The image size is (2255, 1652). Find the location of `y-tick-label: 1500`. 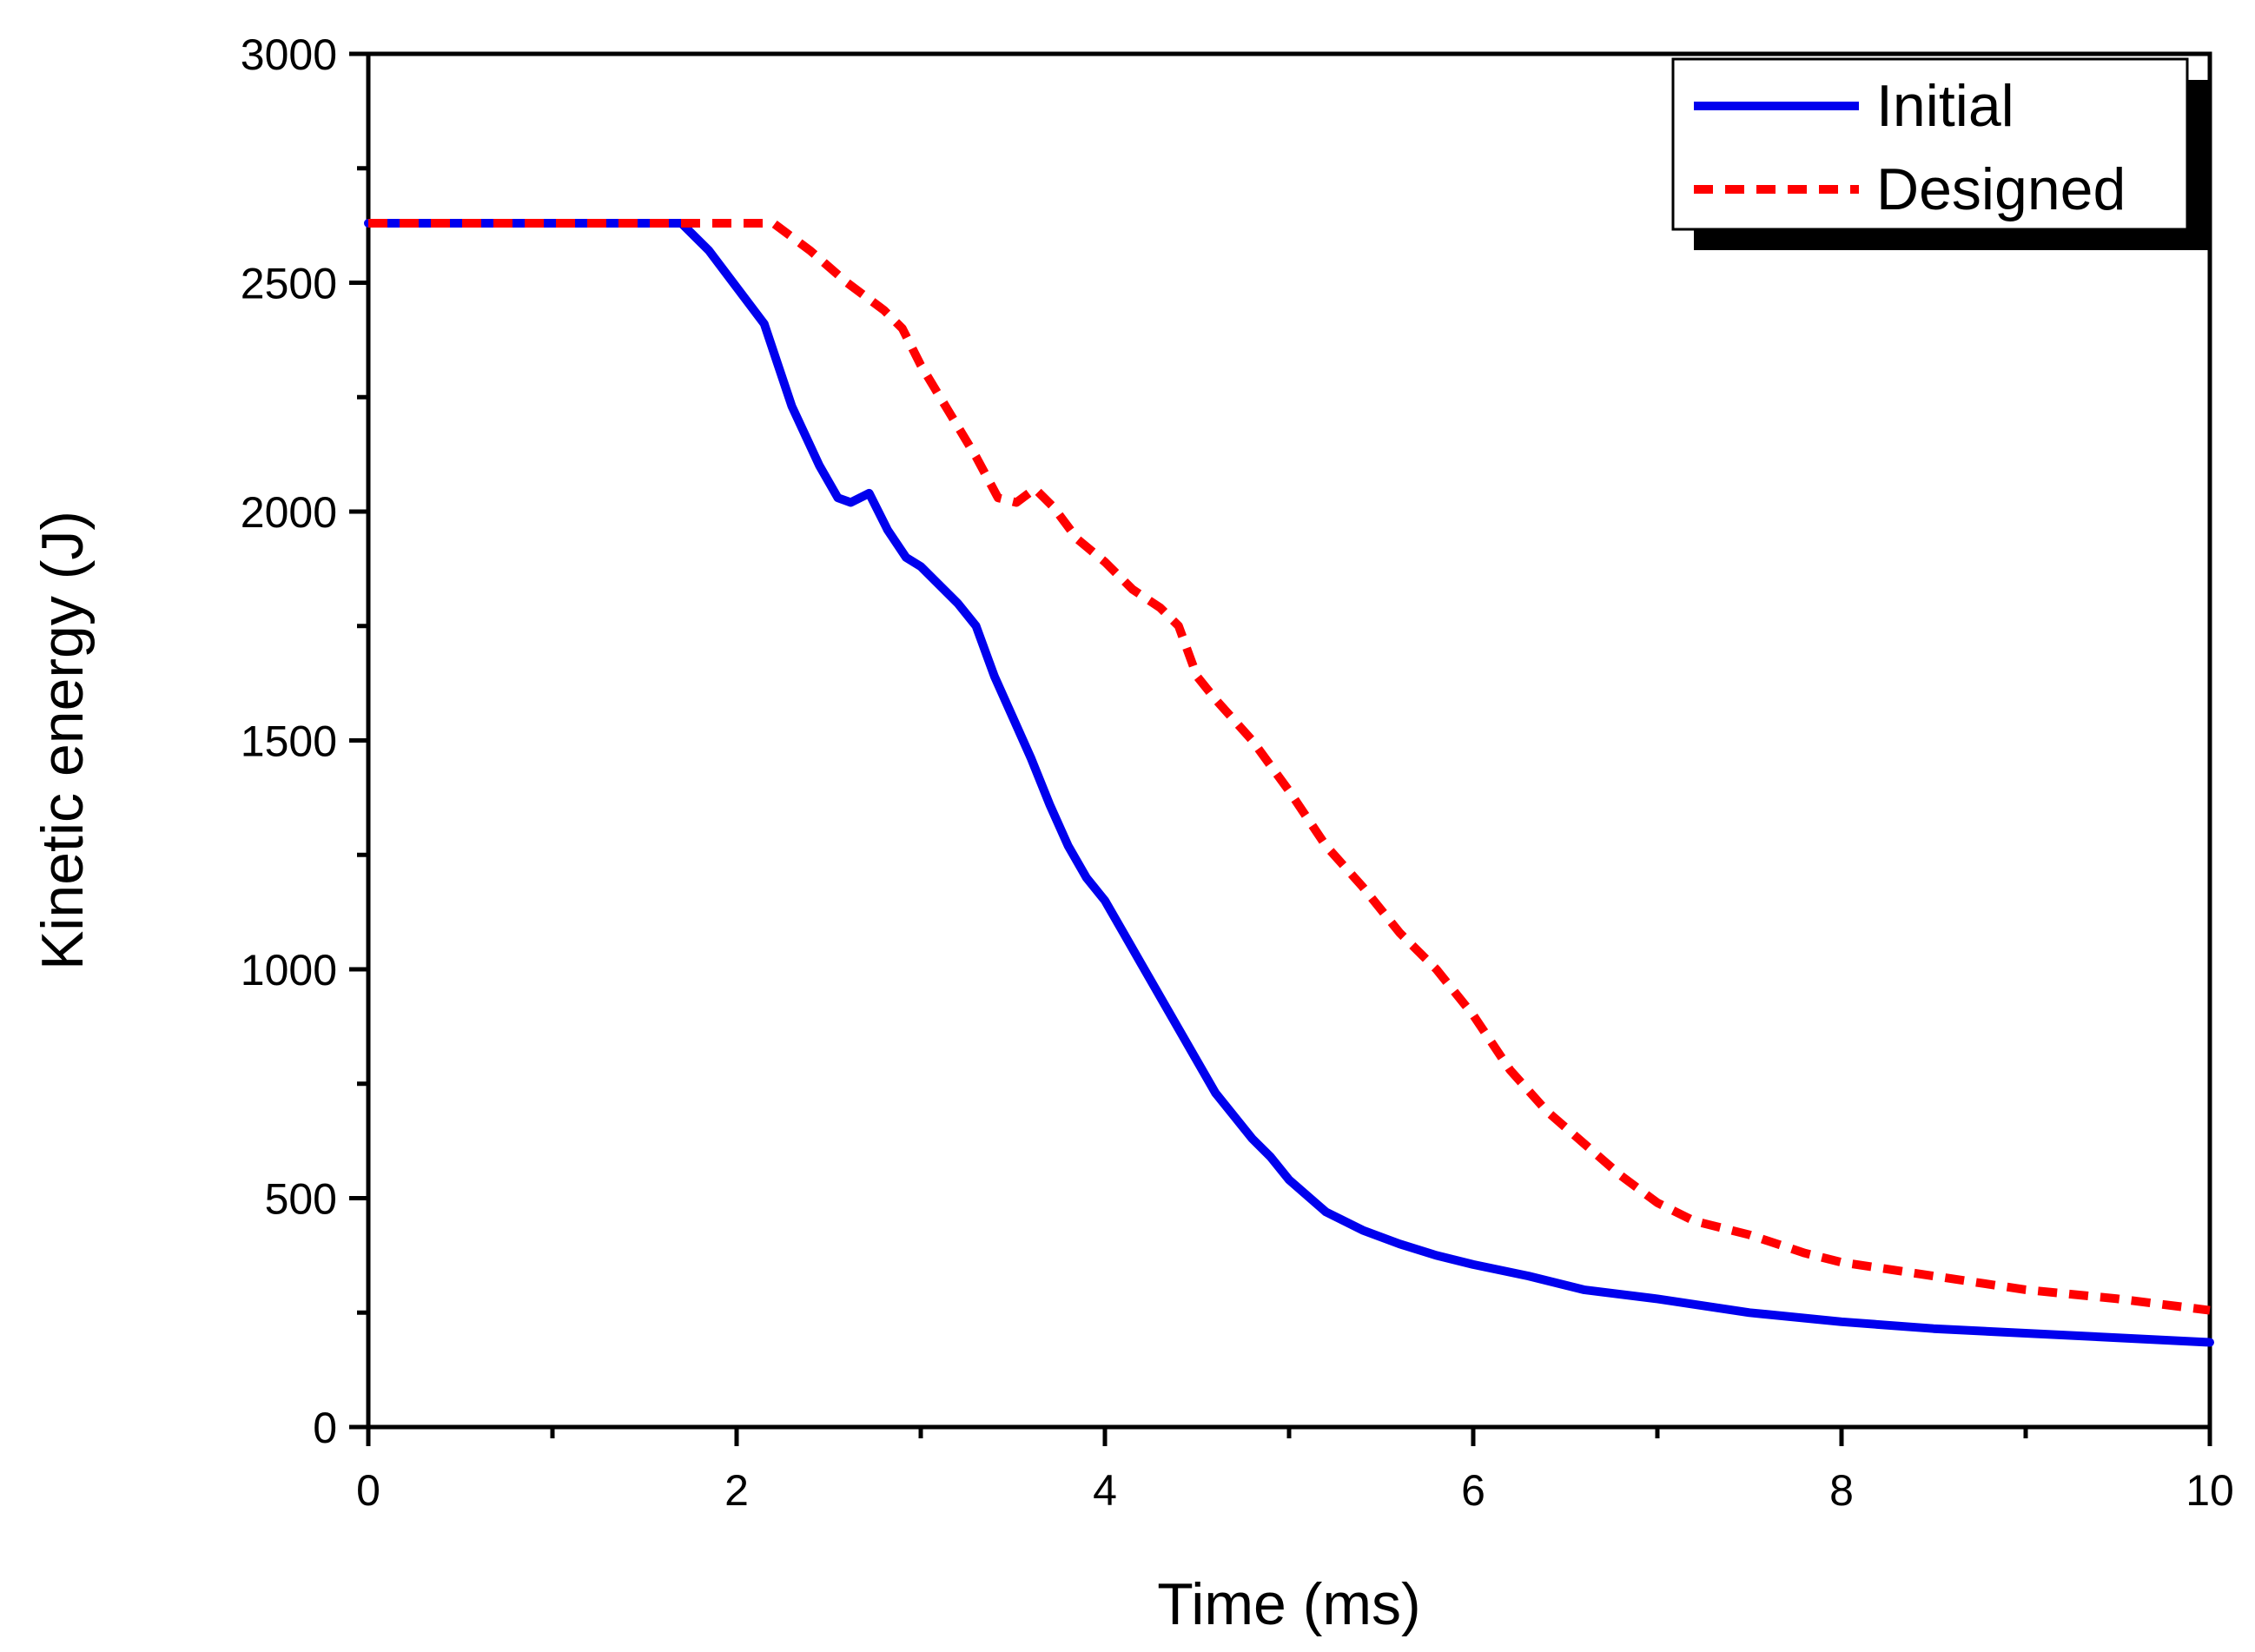

y-tick-label: 1500 is located at coordinates (289, 741).